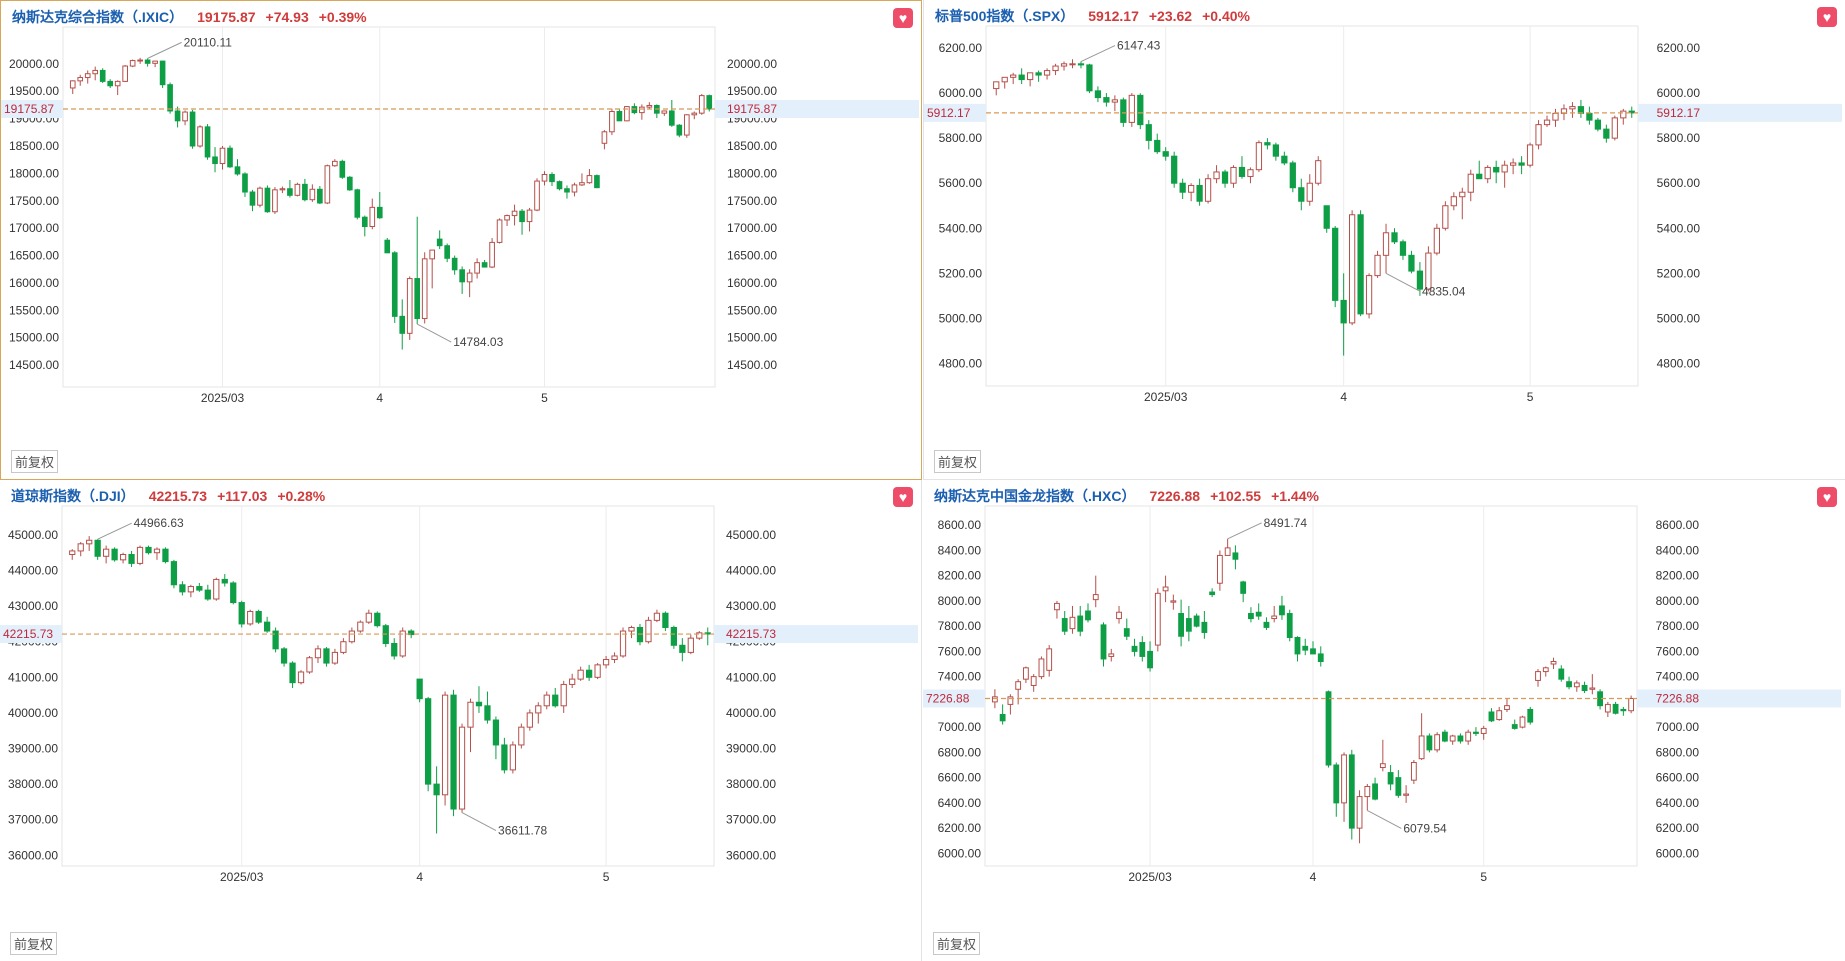 This screenshot has height=961, width=1845. What do you see at coordinates (33, 784) in the screenshot?
I see `y-tick-label-left: 38000.00` at bounding box center [33, 784].